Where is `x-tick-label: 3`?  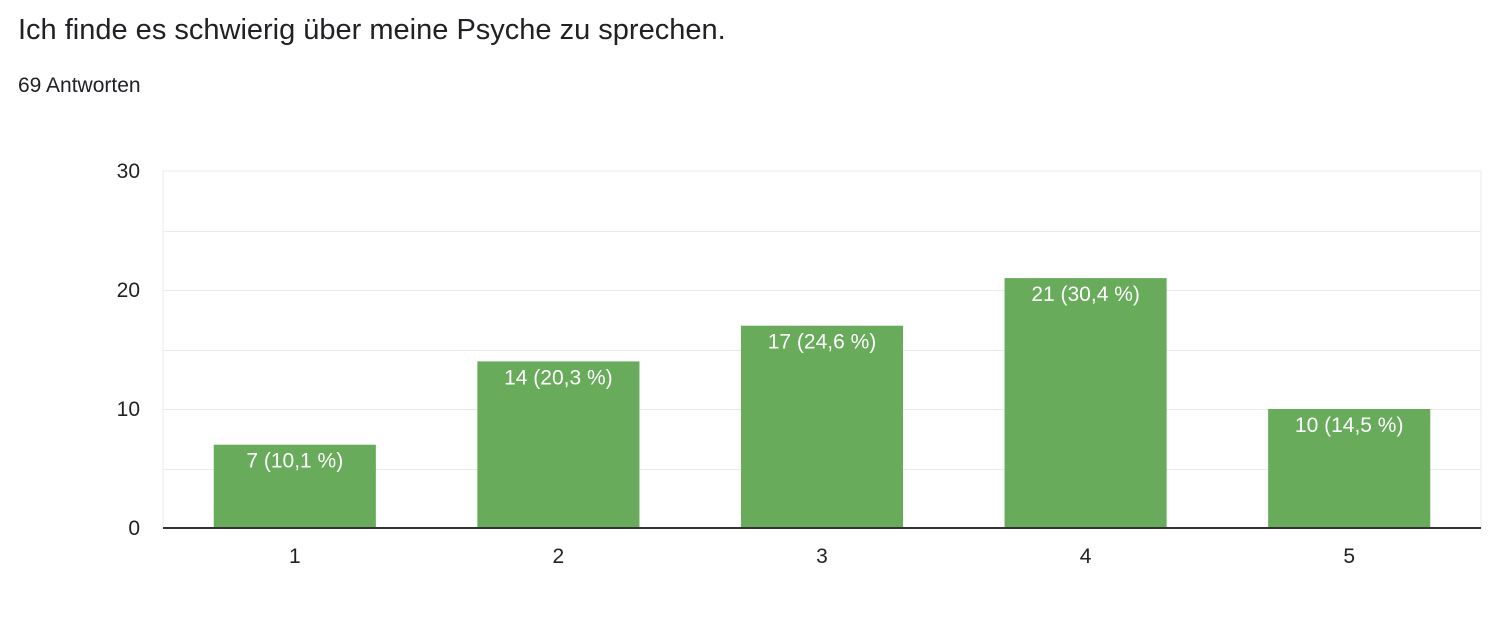 x-tick-label: 3 is located at coordinates (822, 556).